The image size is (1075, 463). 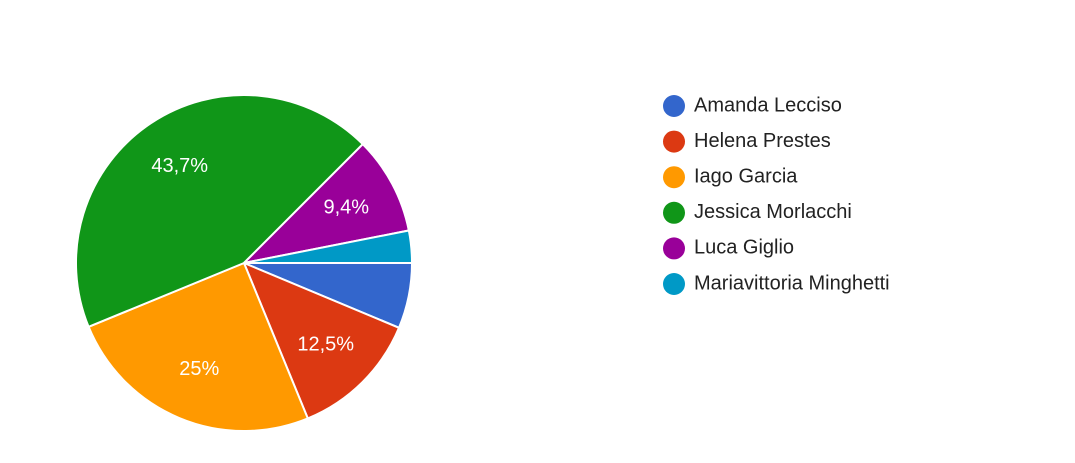 What do you see at coordinates (744, 248) in the screenshot?
I see `legend-label: Luca Giglio` at bounding box center [744, 248].